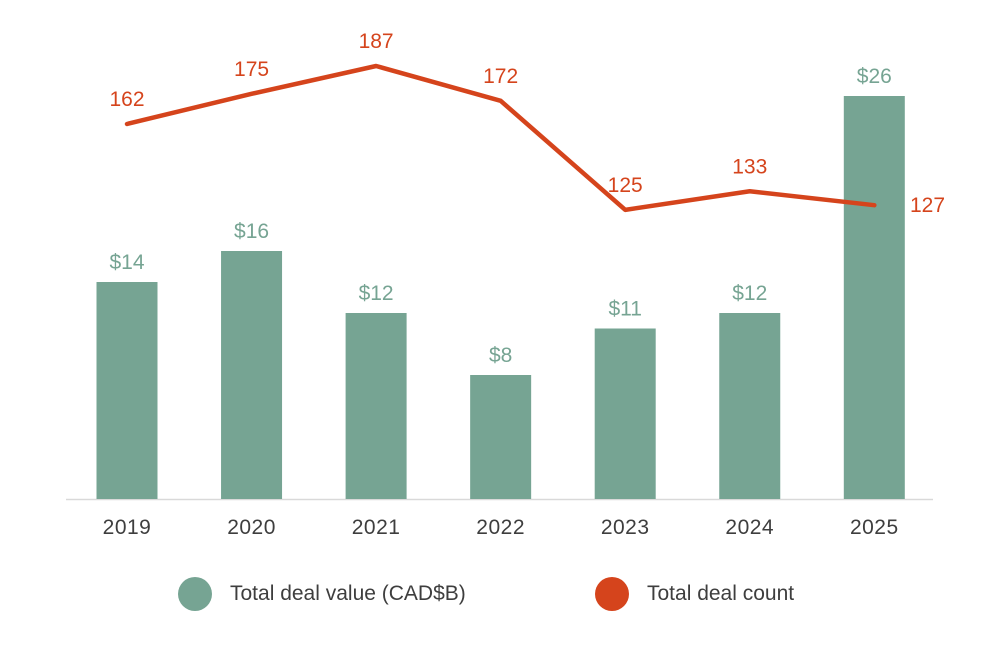  I want to click on x-tick-2019: 2019, so click(127, 527).